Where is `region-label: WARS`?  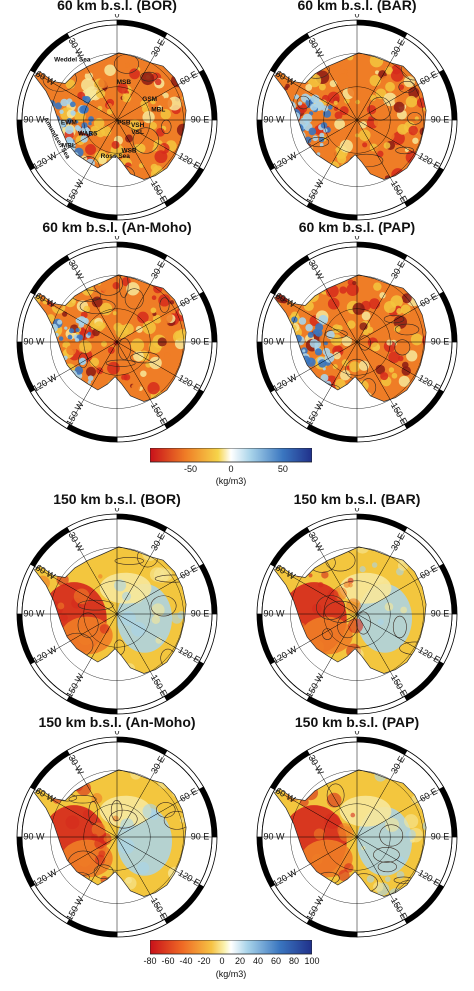 region-label: WARS is located at coordinates (88, 133).